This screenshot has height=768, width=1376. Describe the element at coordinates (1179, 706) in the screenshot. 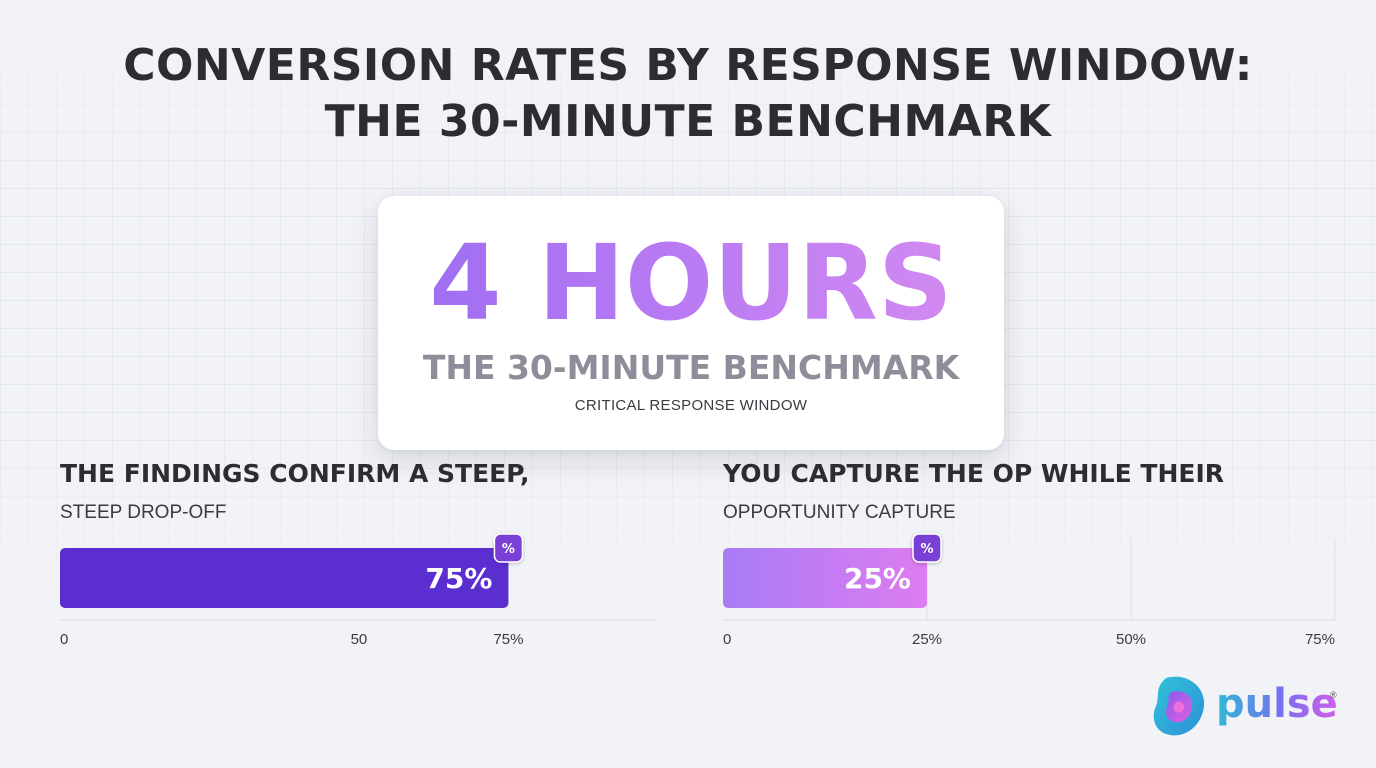

I see `pulse-logo-icon` at that location.